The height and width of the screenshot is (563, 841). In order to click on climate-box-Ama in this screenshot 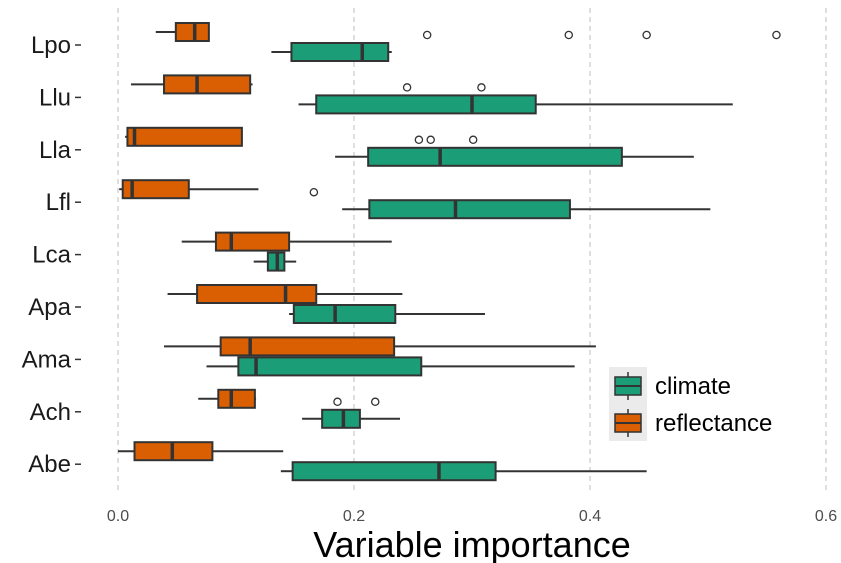, I will do `click(391, 366)`.